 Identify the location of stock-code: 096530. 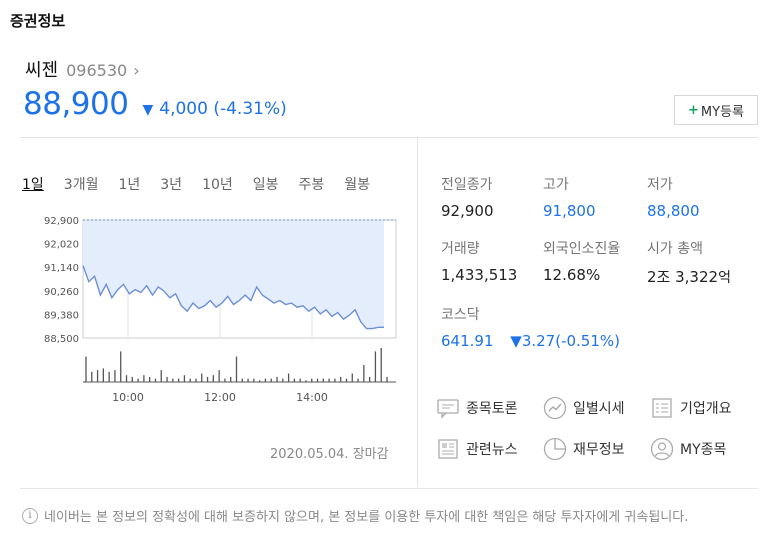
(97, 70).